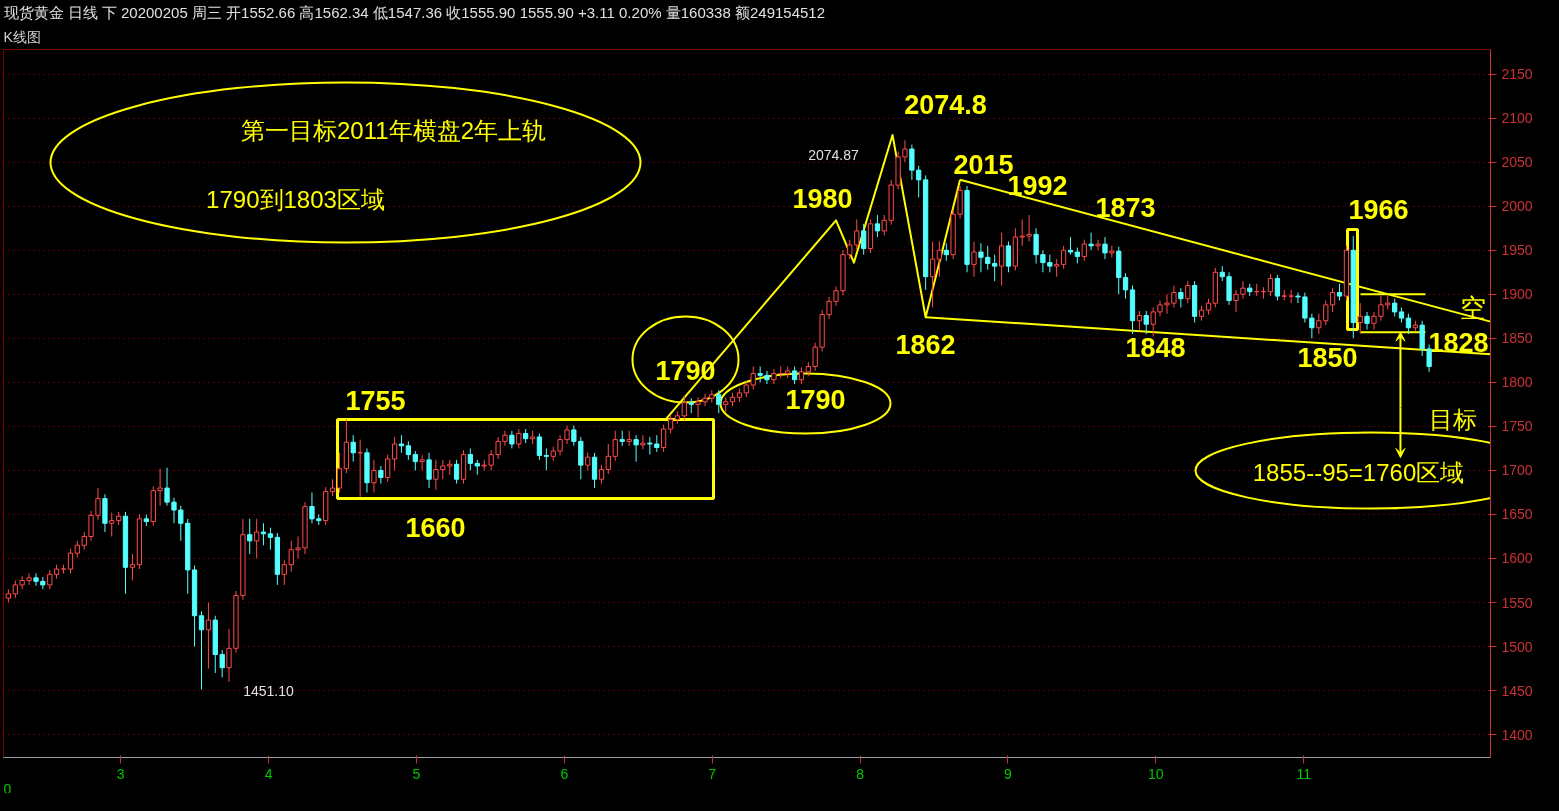  I want to click on annotation: 目标, so click(1452, 419).